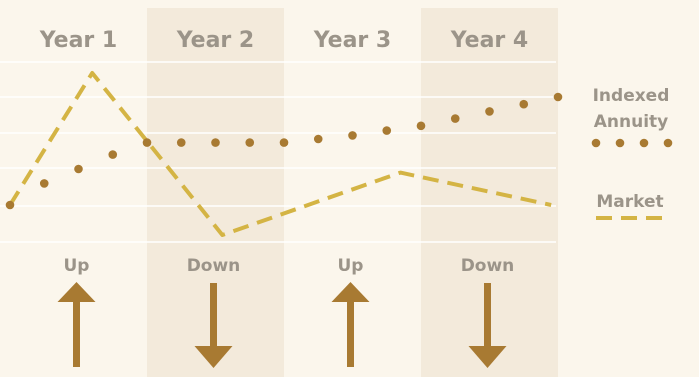 The width and height of the screenshot is (699, 377). What do you see at coordinates (489, 40) in the screenshot?
I see `year-header-4: Year 4` at bounding box center [489, 40].